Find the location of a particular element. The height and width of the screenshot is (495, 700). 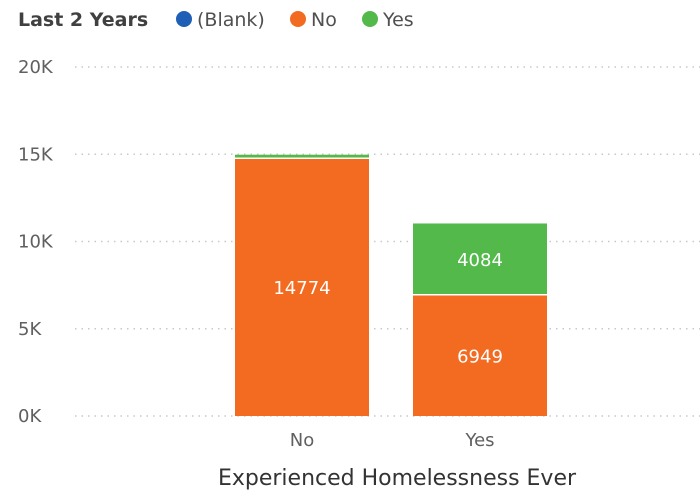

y-tick-label-3: 15K is located at coordinates (36, 154).